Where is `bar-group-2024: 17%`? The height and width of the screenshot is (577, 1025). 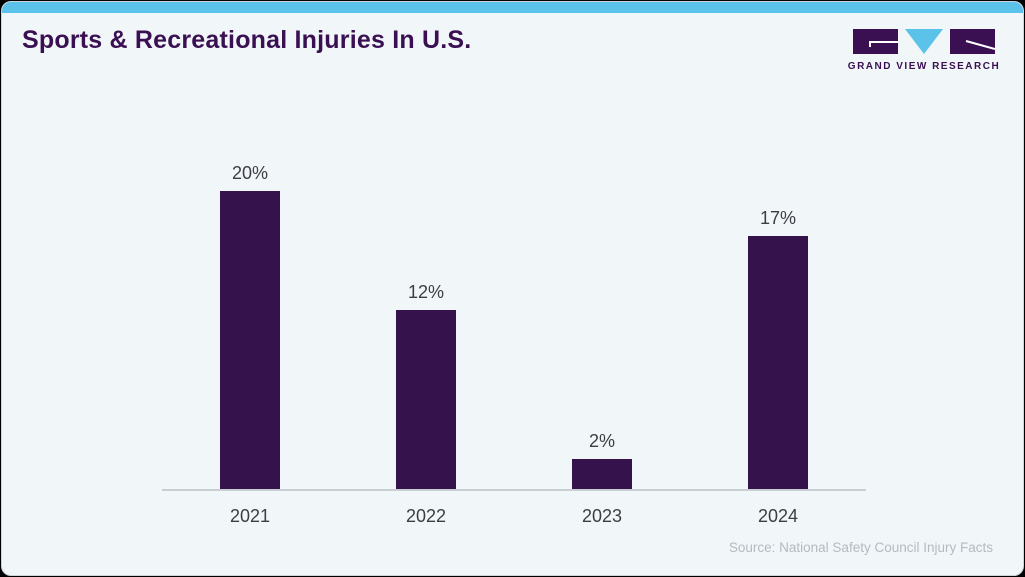
bar-group-2024: 17% is located at coordinates (778, 348).